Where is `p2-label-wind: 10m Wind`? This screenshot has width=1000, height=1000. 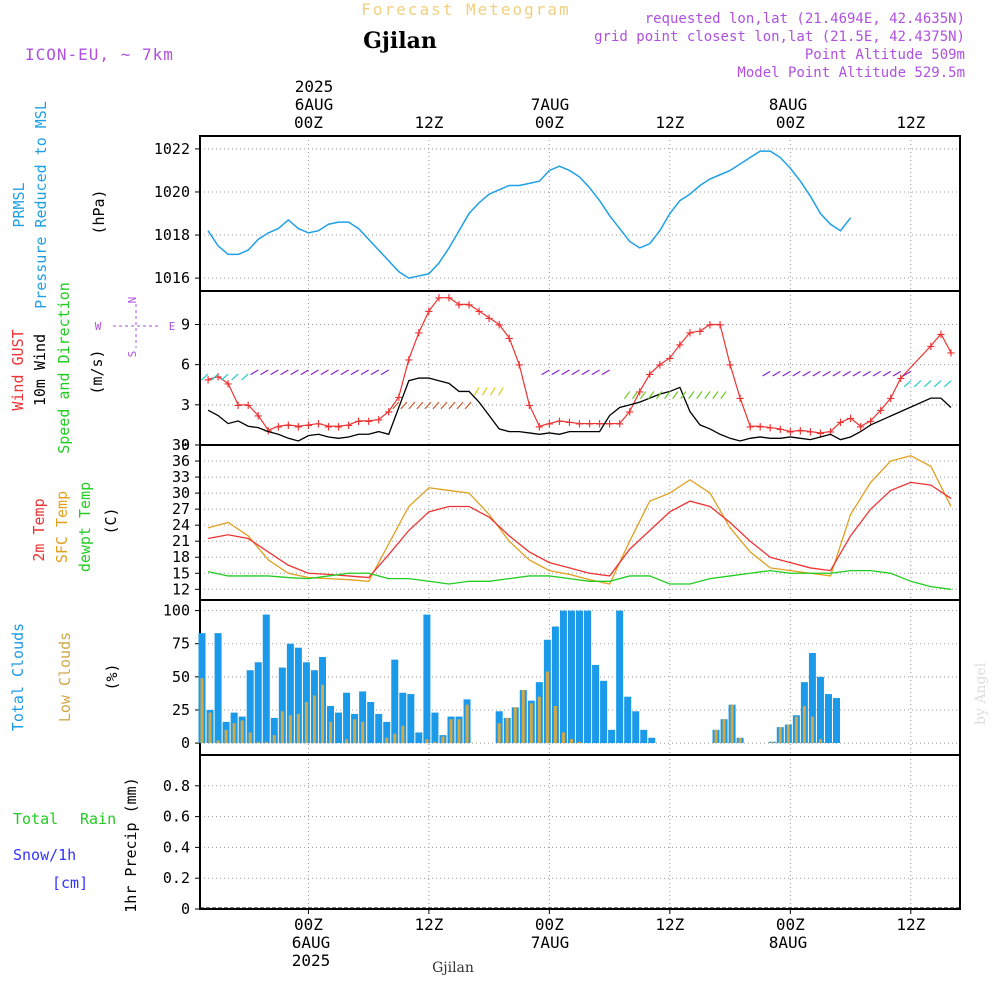 p2-label-wind: 10m Wind is located at coordinates (40, 370).